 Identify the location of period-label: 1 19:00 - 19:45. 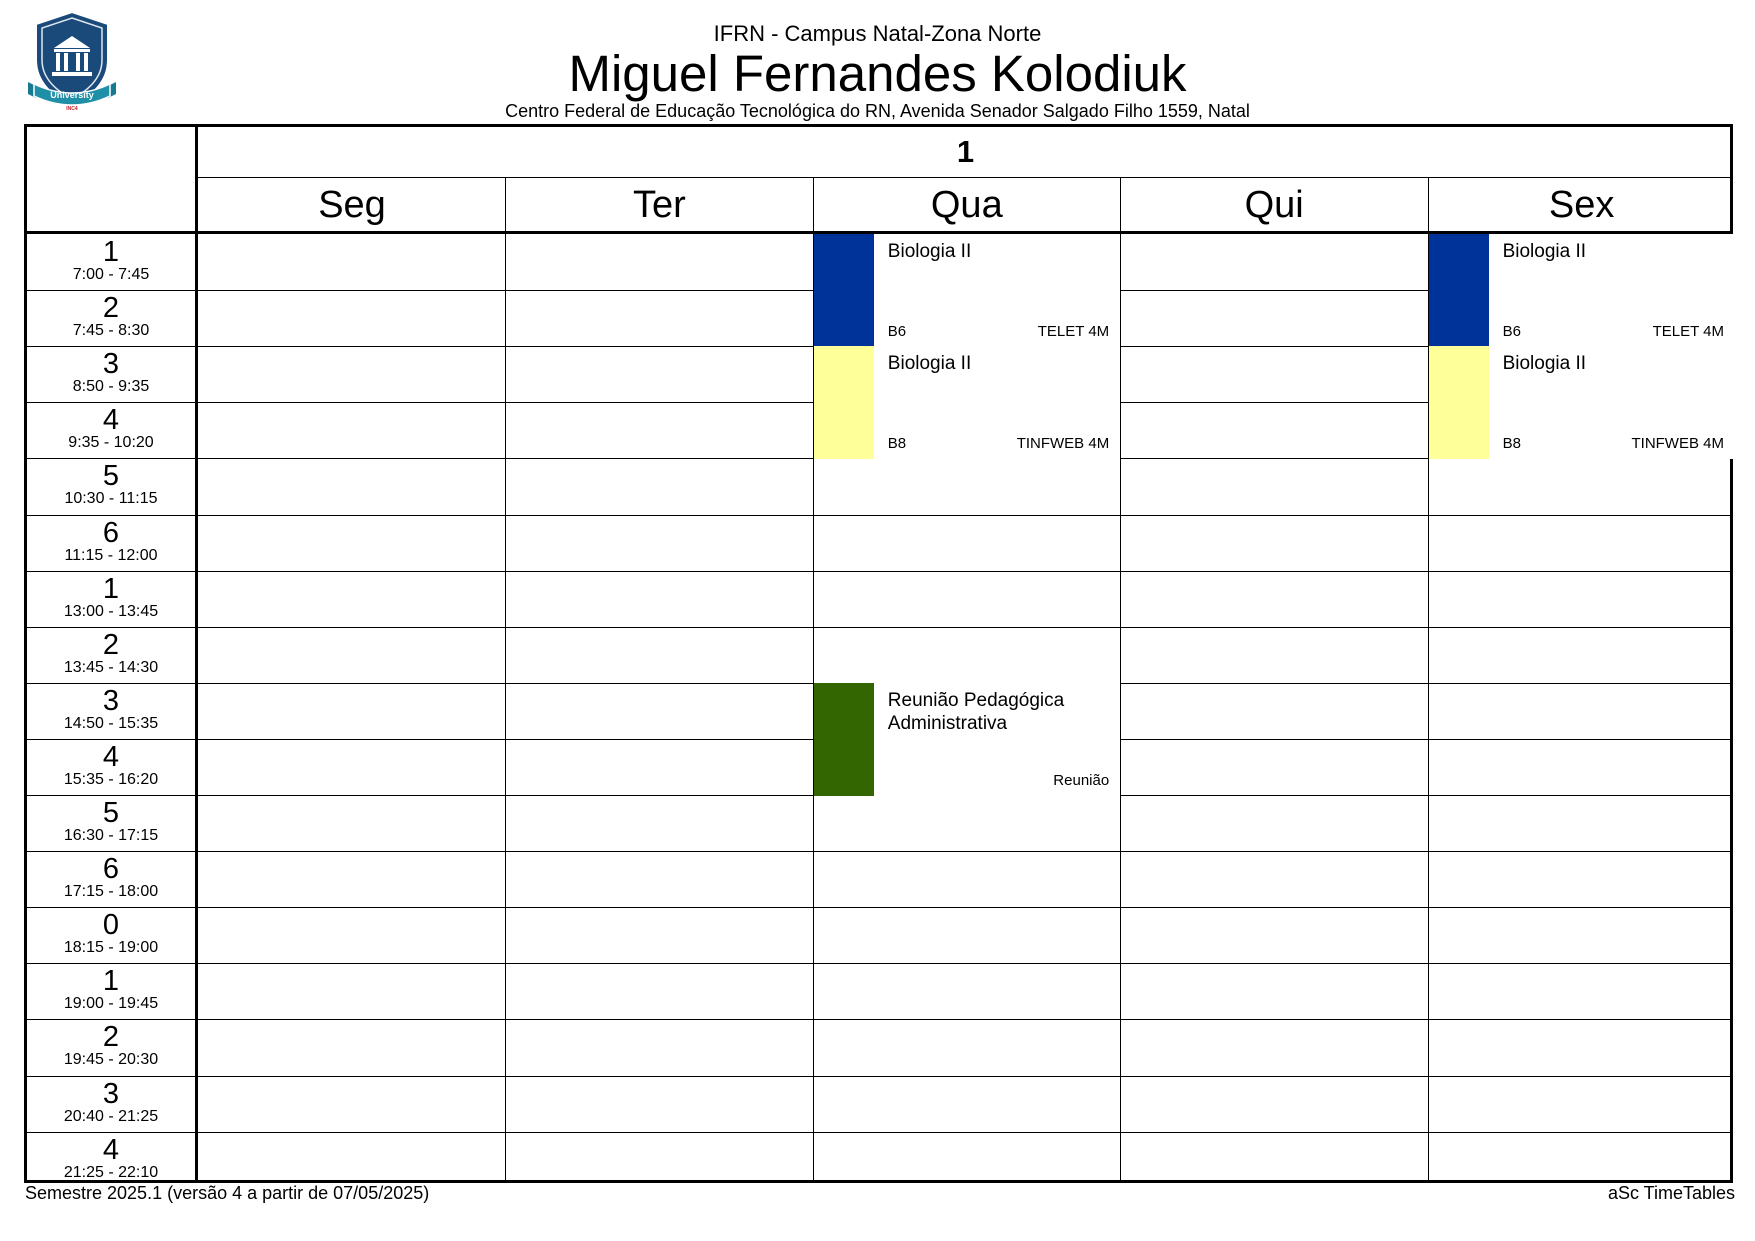
(111, 991).